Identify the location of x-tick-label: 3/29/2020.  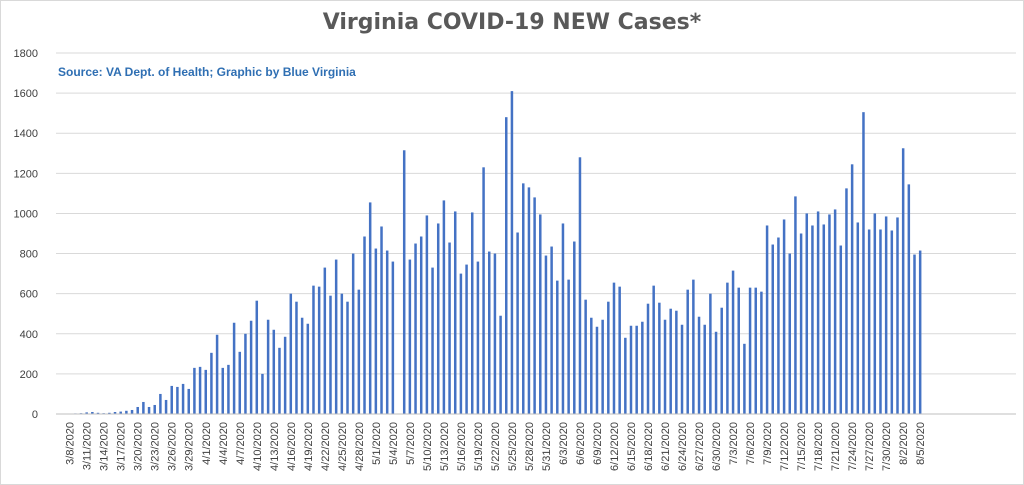
(190, 446).